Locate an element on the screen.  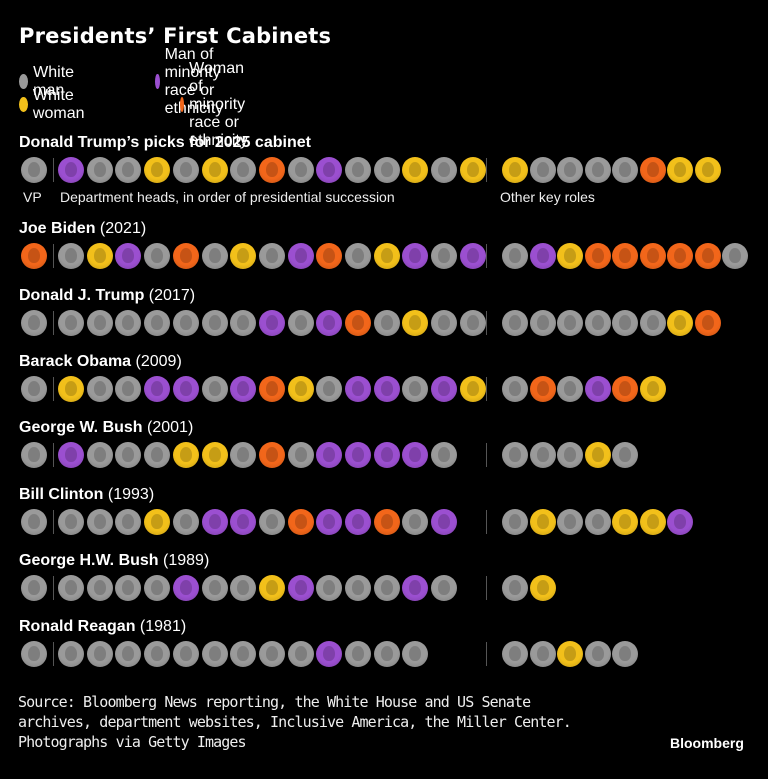
president-title: George H.W. Bush (1989) is located at coordinates (114, 561).